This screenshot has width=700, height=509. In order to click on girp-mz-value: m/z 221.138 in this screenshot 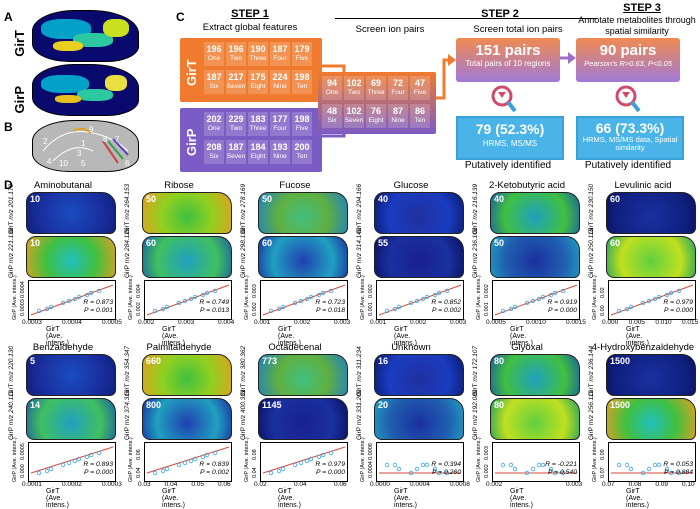, I will do `click(11, 245)`.